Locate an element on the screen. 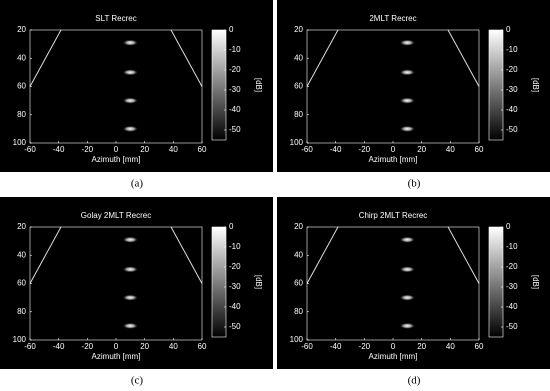 Image resolution: width=550 pixels, height=391 pixels. caption: (b) is located at coordinates (414, 184).